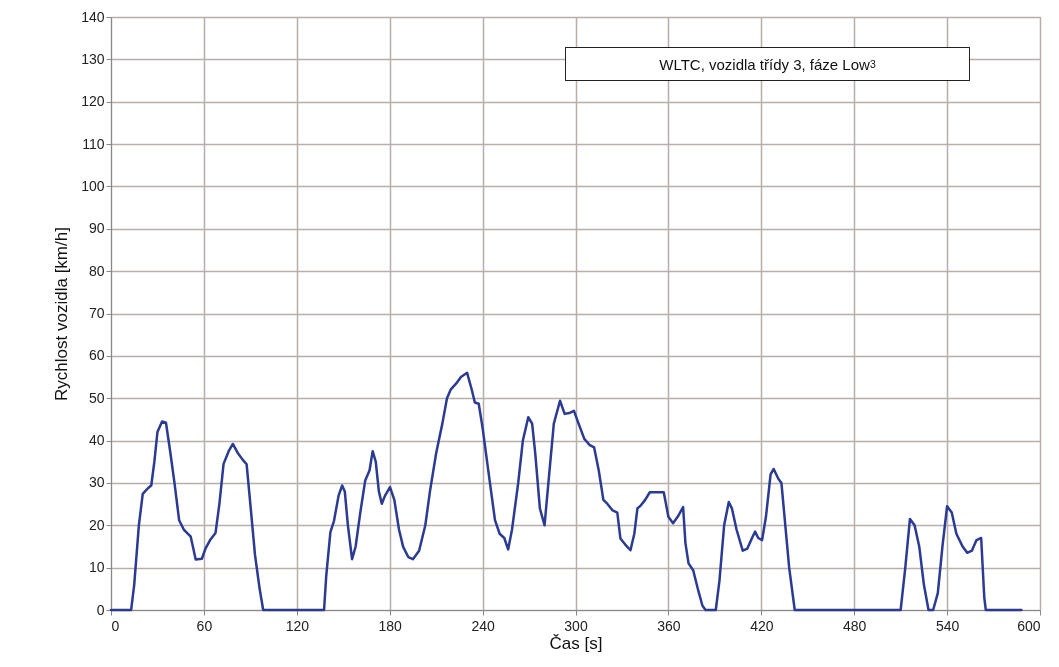  What do you see at coordinates (96, 440) in the screenshot?
I see `y-tick-label: 40` at bounding box center [96, 440].